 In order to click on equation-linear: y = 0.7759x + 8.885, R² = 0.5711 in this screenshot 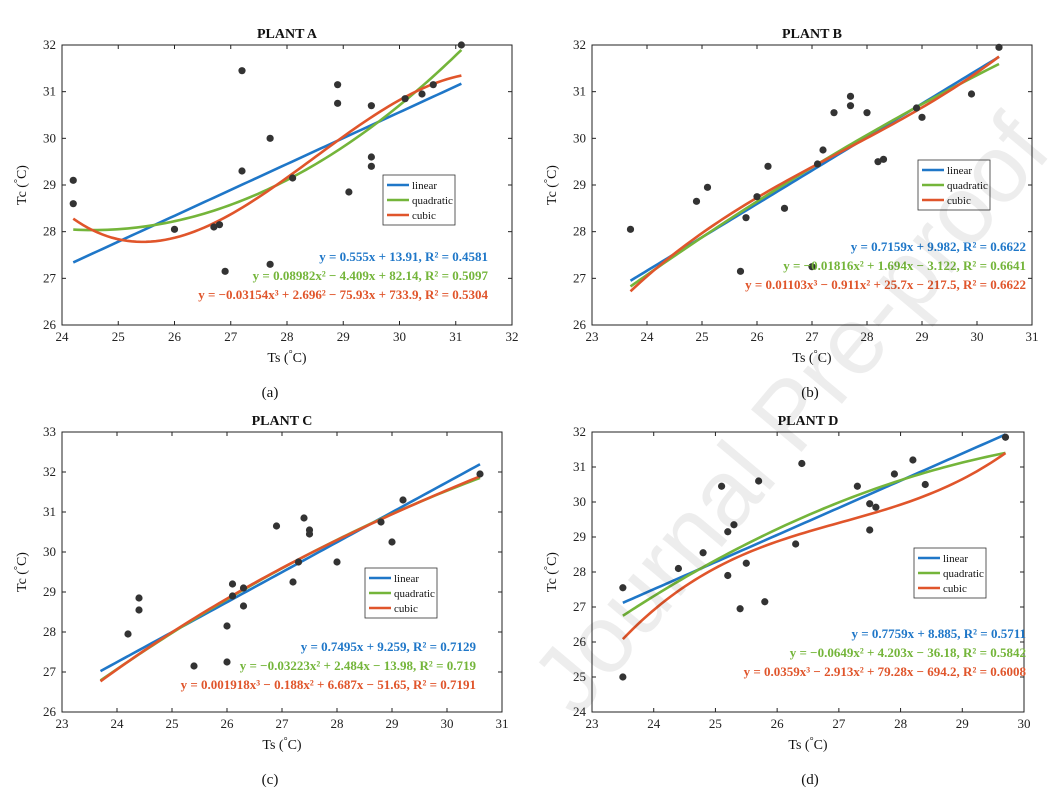, I will do `click(938, 633)`.